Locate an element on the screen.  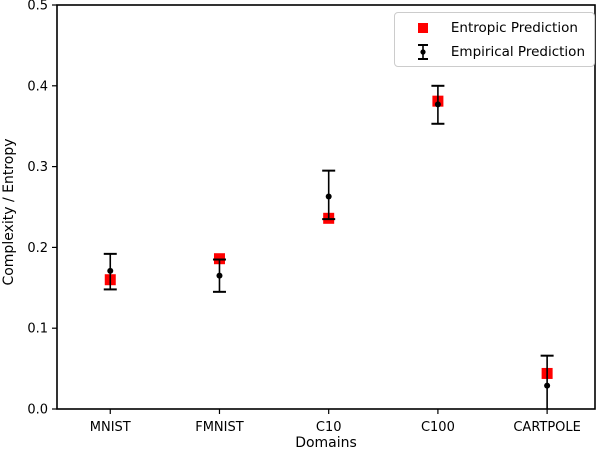
empirical-errorbar-marker-svg is located at coordinates (422, 51).